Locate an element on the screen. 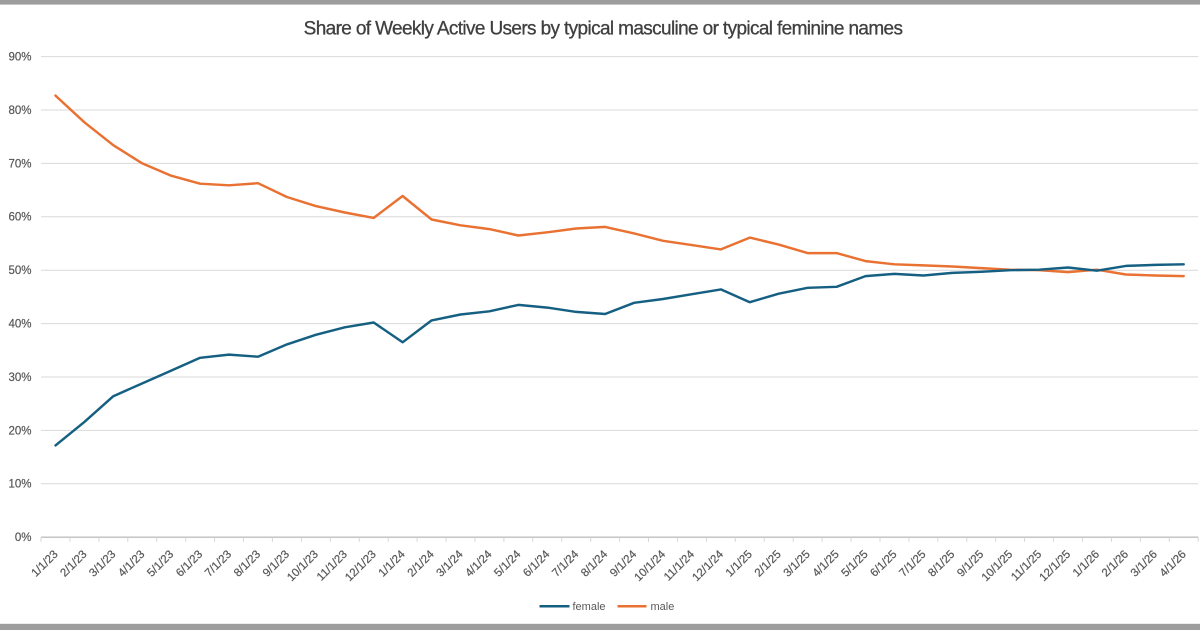 The width and height of the screenshot is (1200, 630). svg-text: 60% is located at coordinates (19, 218).